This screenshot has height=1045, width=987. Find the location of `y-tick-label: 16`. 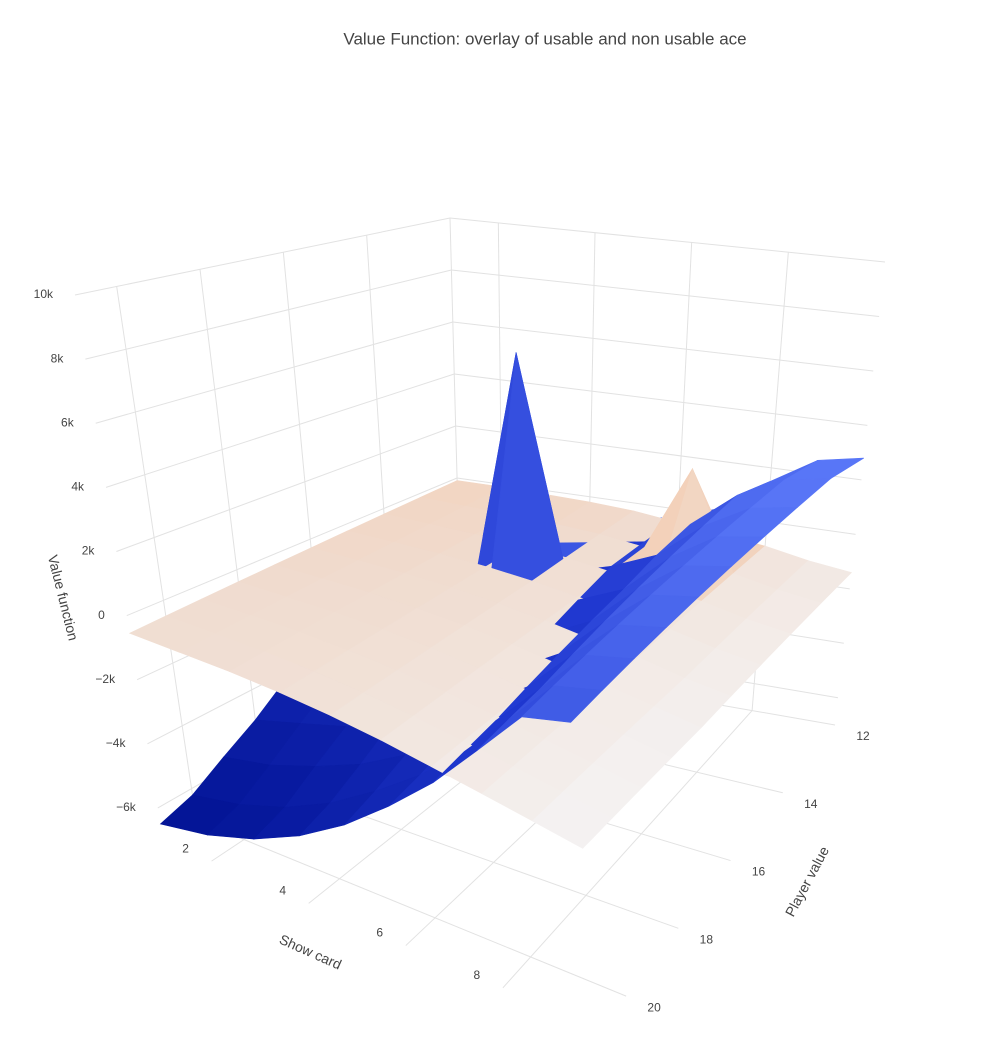

y-tick-label: 16 is located at coordinates (759, 872).